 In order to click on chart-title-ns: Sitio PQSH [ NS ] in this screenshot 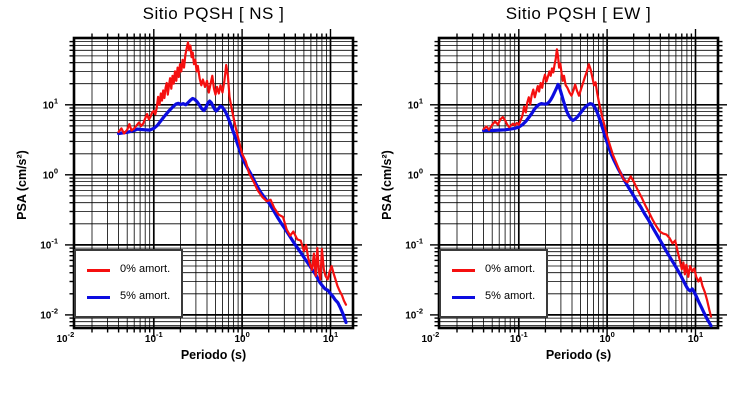, I will do `click(213, 13)`.